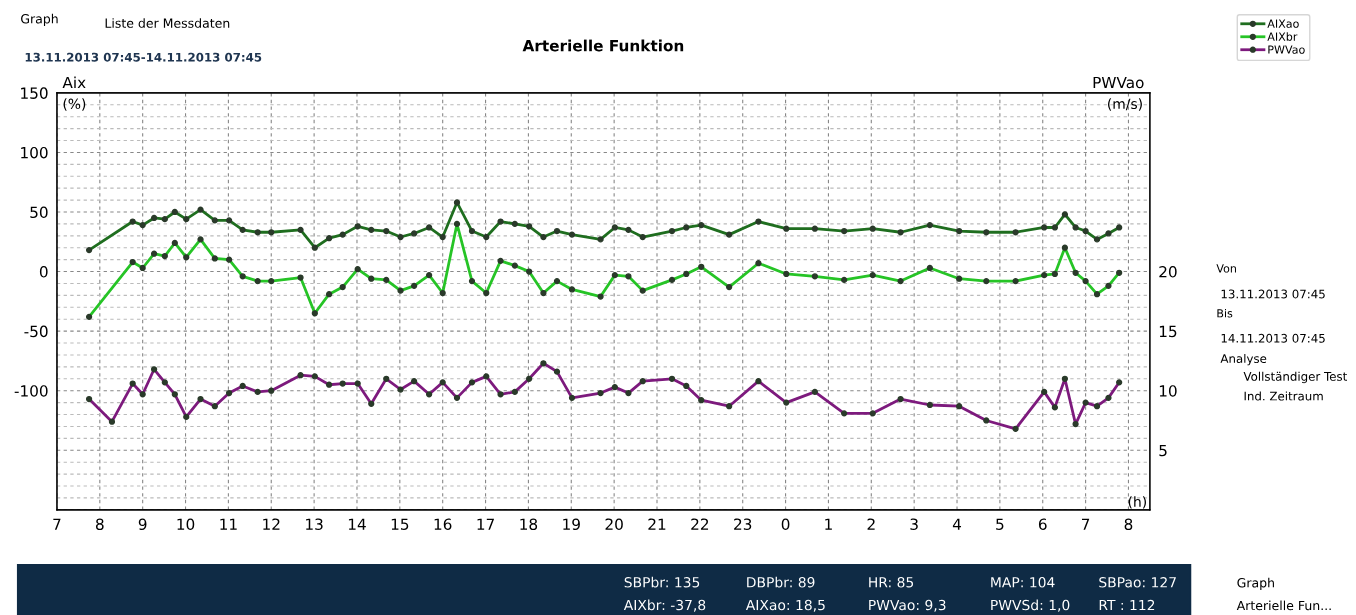  I want to click on text: HR: 85, so click(891, 582).